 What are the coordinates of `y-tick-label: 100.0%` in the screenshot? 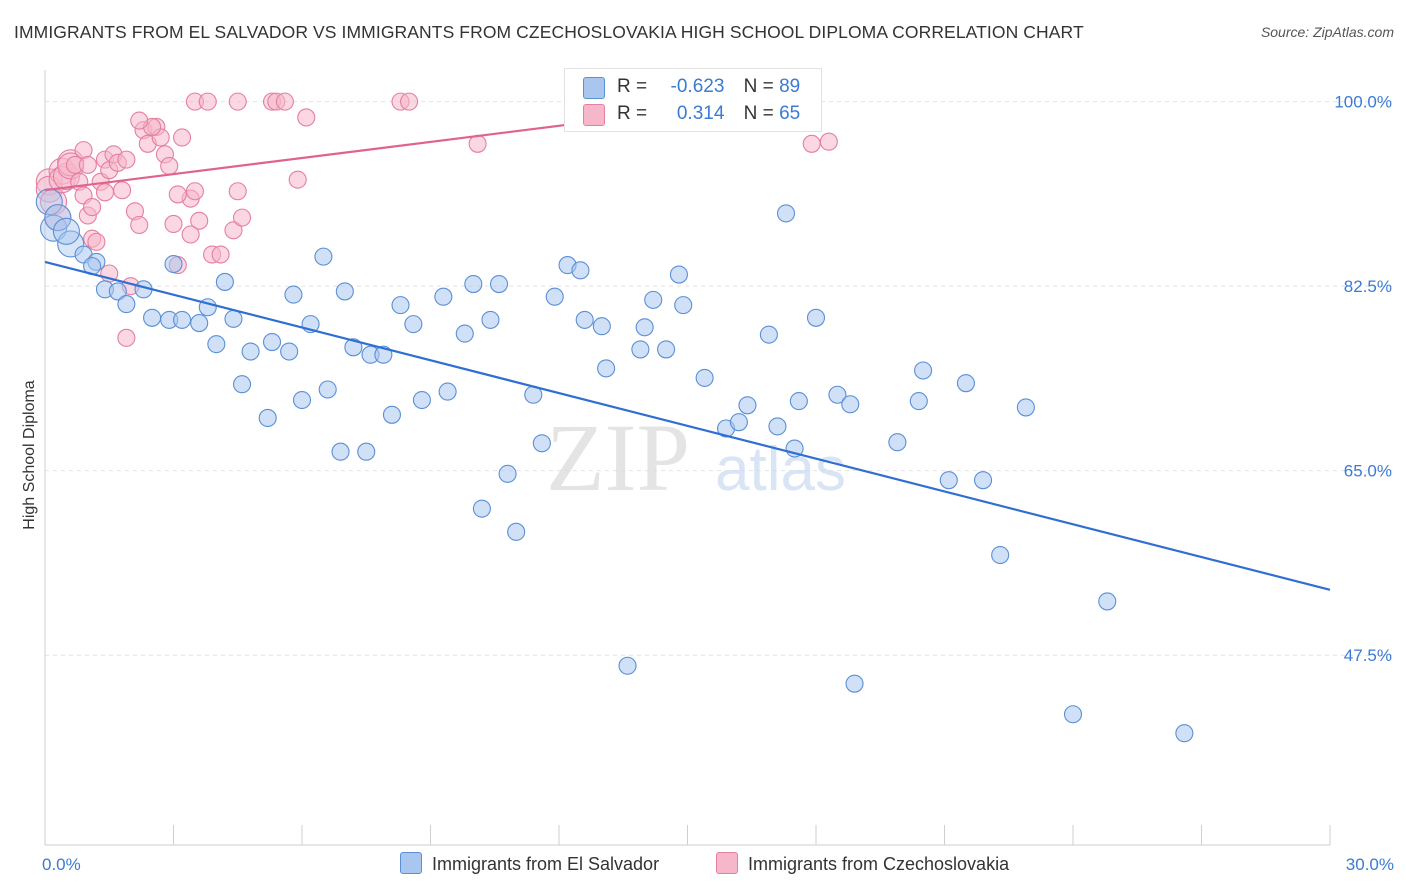 It's located at (1363, 102).